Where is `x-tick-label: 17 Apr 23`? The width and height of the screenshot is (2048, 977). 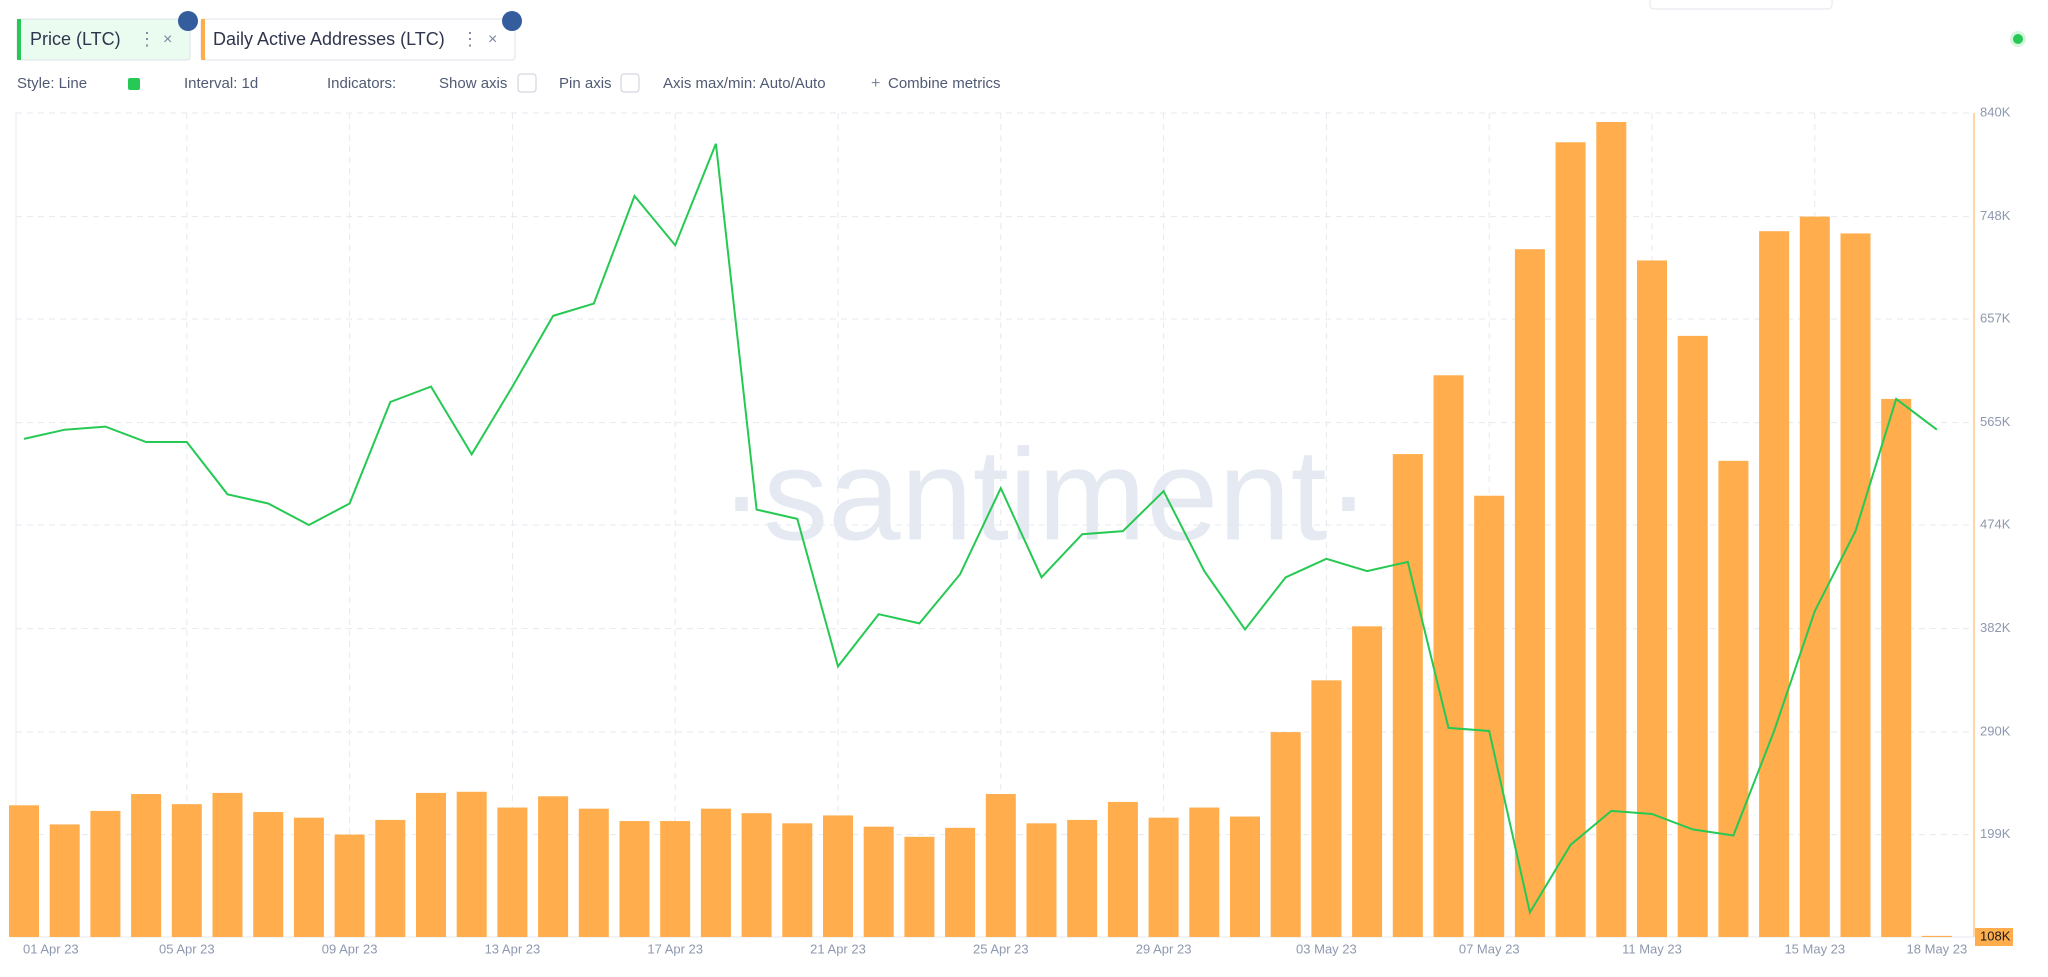 x-tick-label: 17 Apr 23 is located at coordinates (675, 948).